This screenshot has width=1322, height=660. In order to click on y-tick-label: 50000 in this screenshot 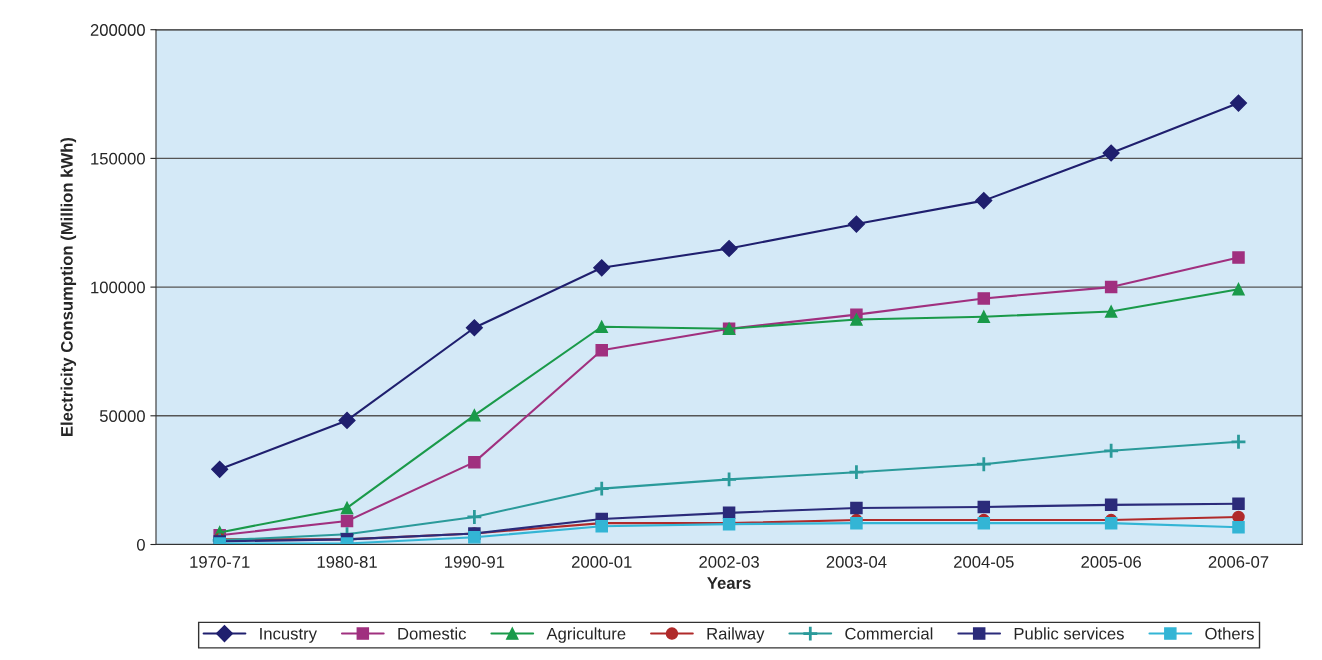, I will do `click(122, 416)`.